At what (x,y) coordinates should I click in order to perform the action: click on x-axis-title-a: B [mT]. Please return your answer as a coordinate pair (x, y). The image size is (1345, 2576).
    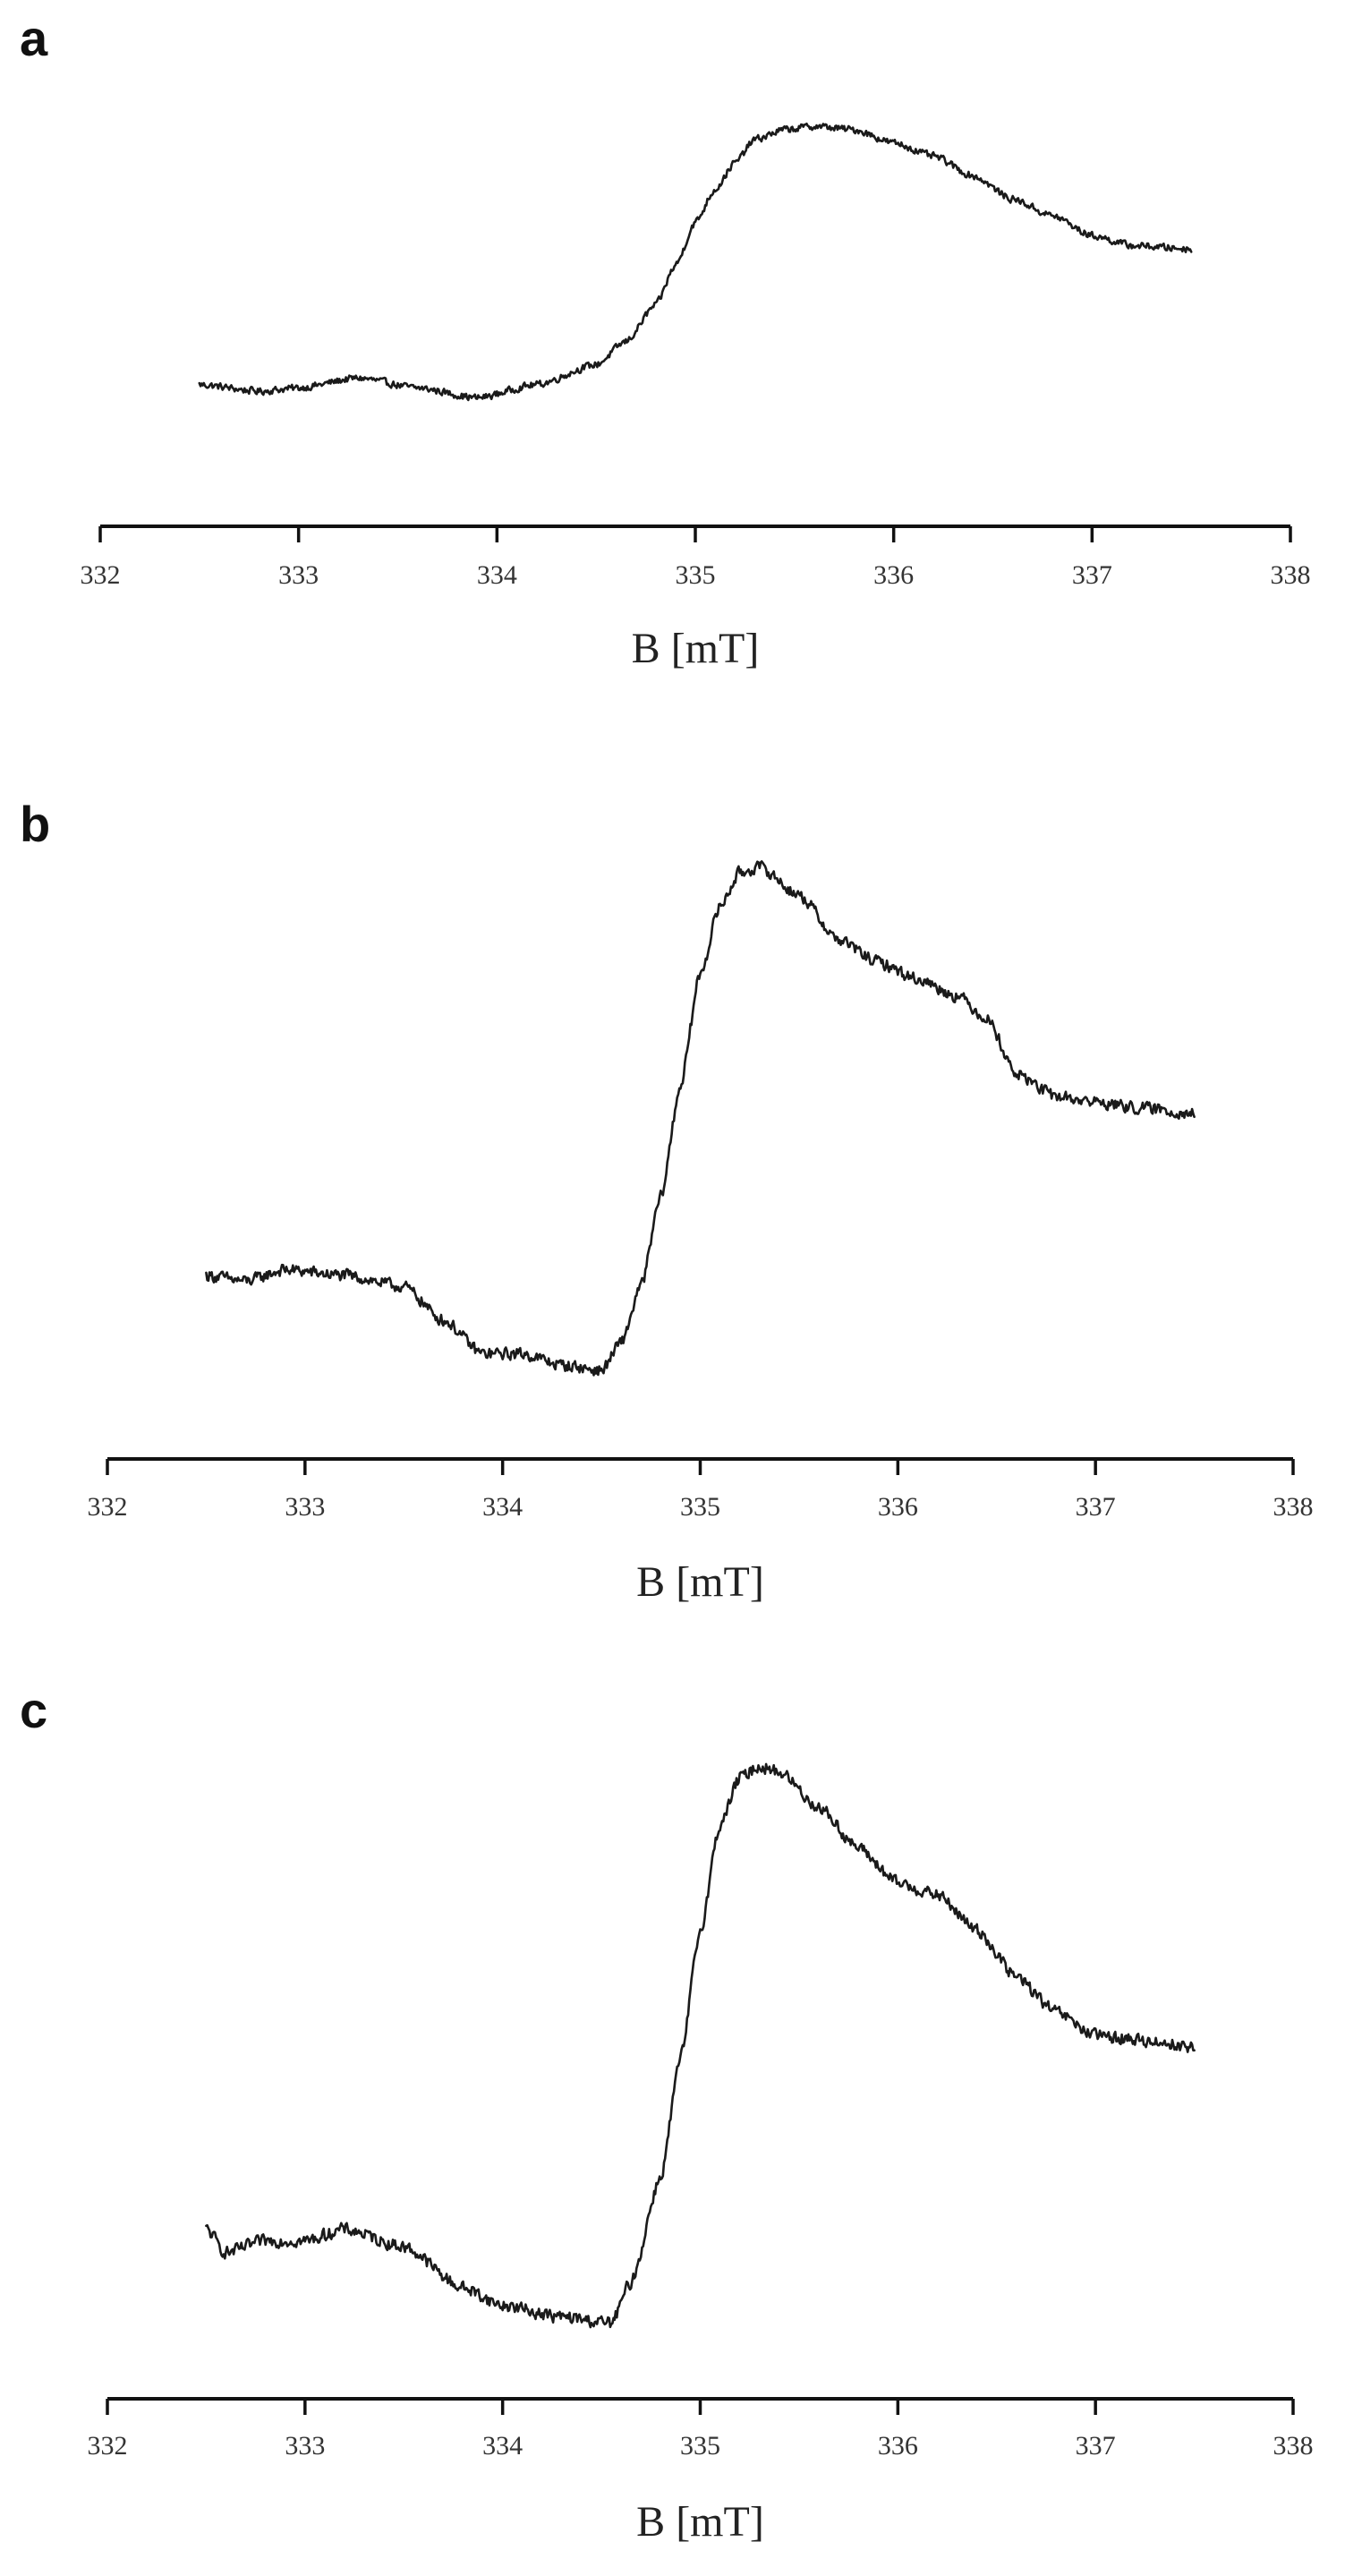
    Looking at the image, I should click on (696, 648).